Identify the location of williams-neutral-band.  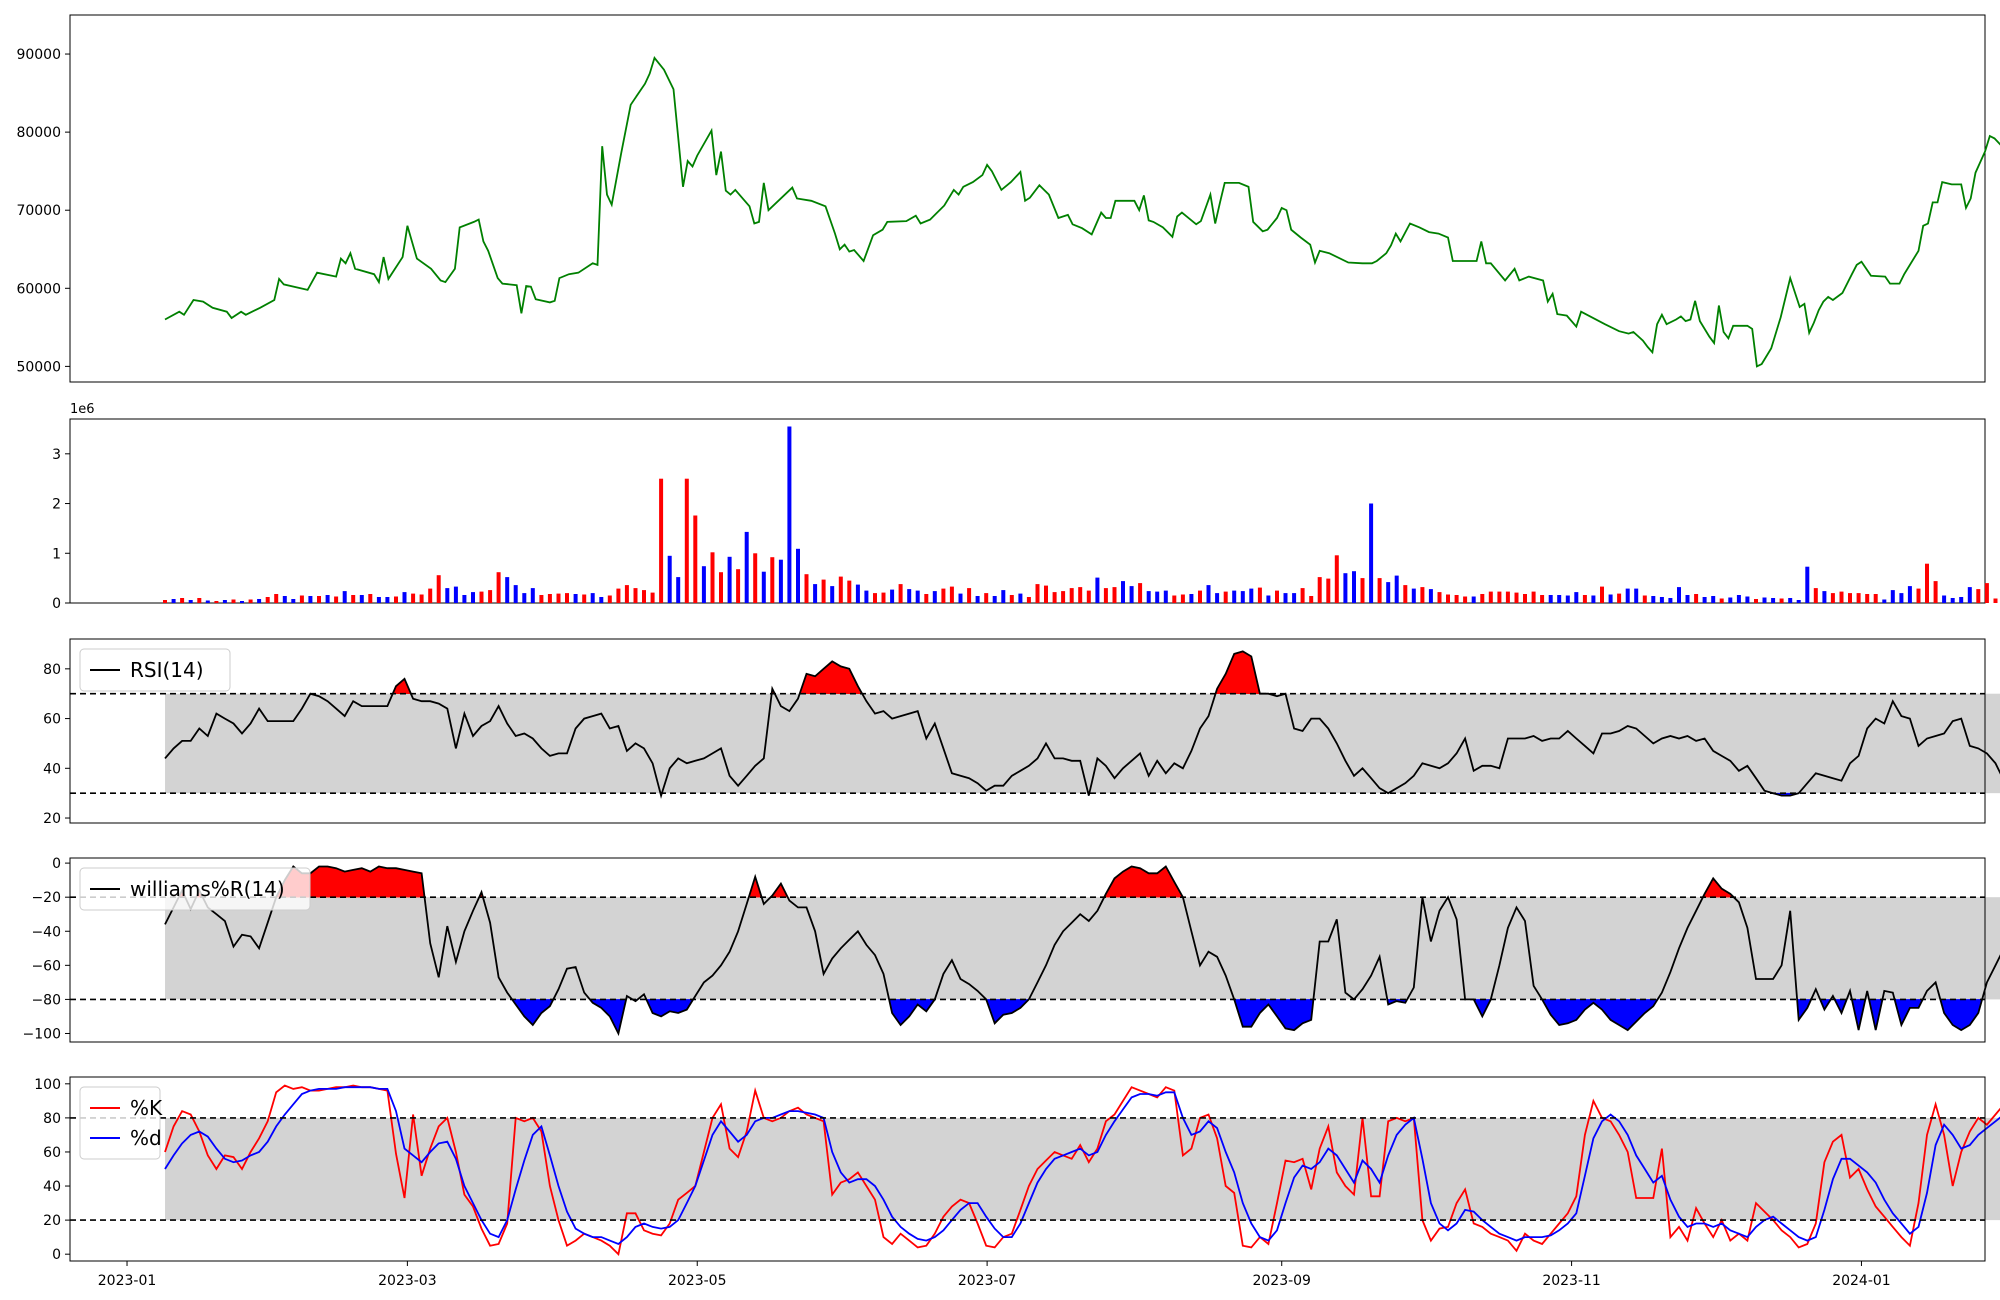
(1082, 948).